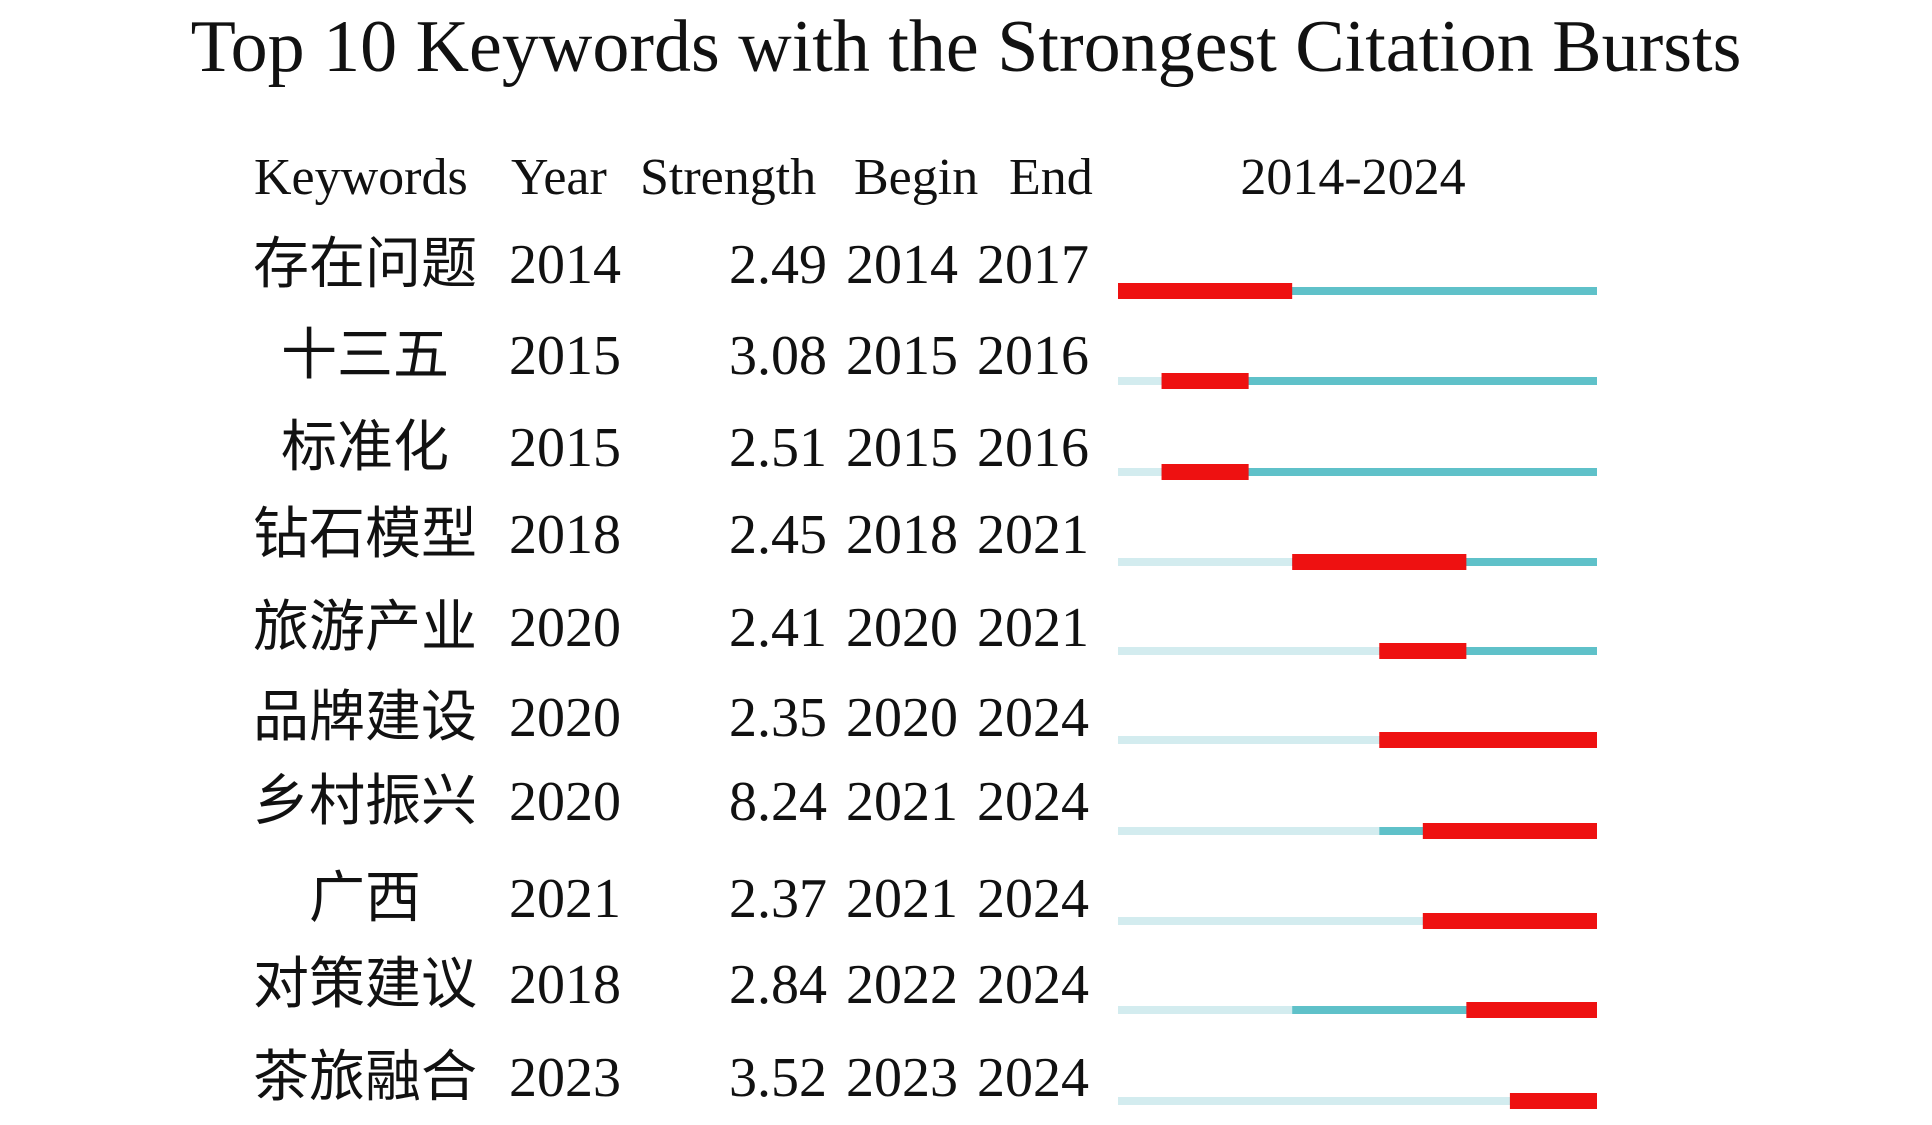  What do you see at coordinates (902, 985) in the screenshot?
I see `begin: 2022` at bounding box center [902, 985].